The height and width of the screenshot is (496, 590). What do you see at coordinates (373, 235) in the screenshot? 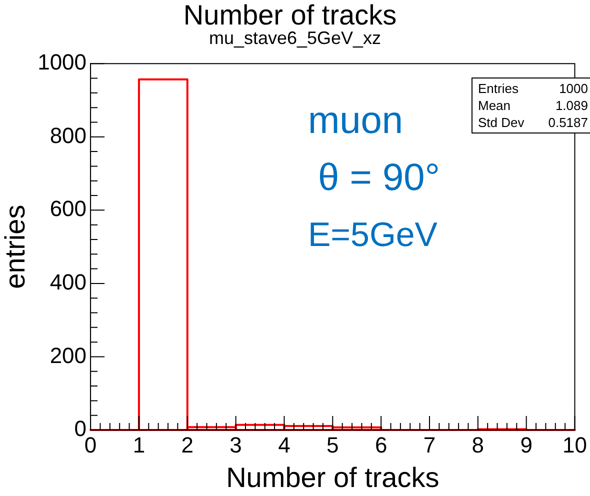
I see `annotation: E=5GeV` at bounding box center [373, 235].